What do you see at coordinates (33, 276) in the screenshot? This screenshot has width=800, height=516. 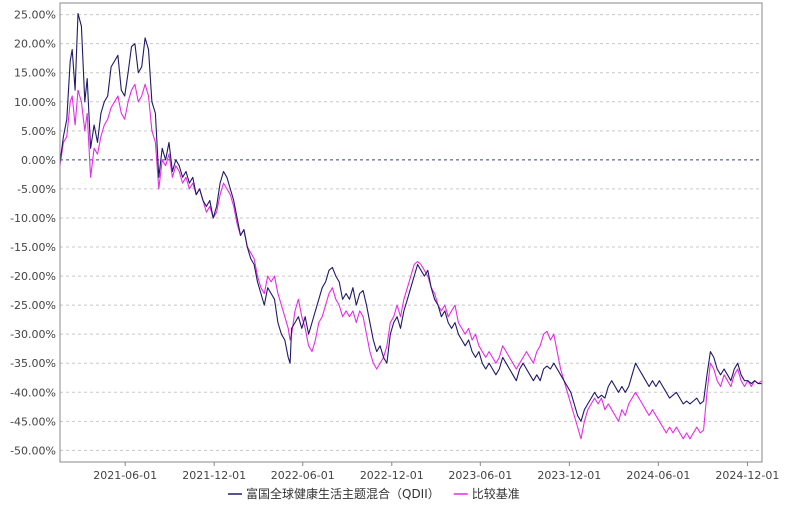 I see `y-tick-label: -20.00%` at bounding box center [33, 276].